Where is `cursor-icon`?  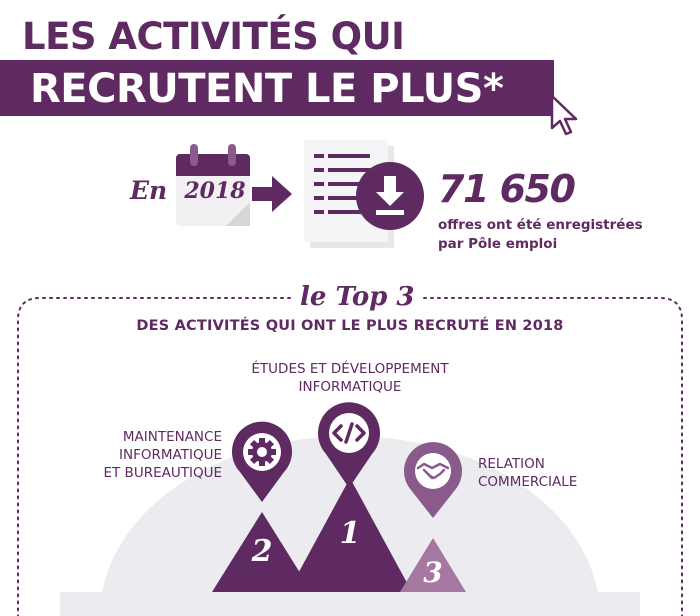
cursor-icon is located at coordinates (564, 115).